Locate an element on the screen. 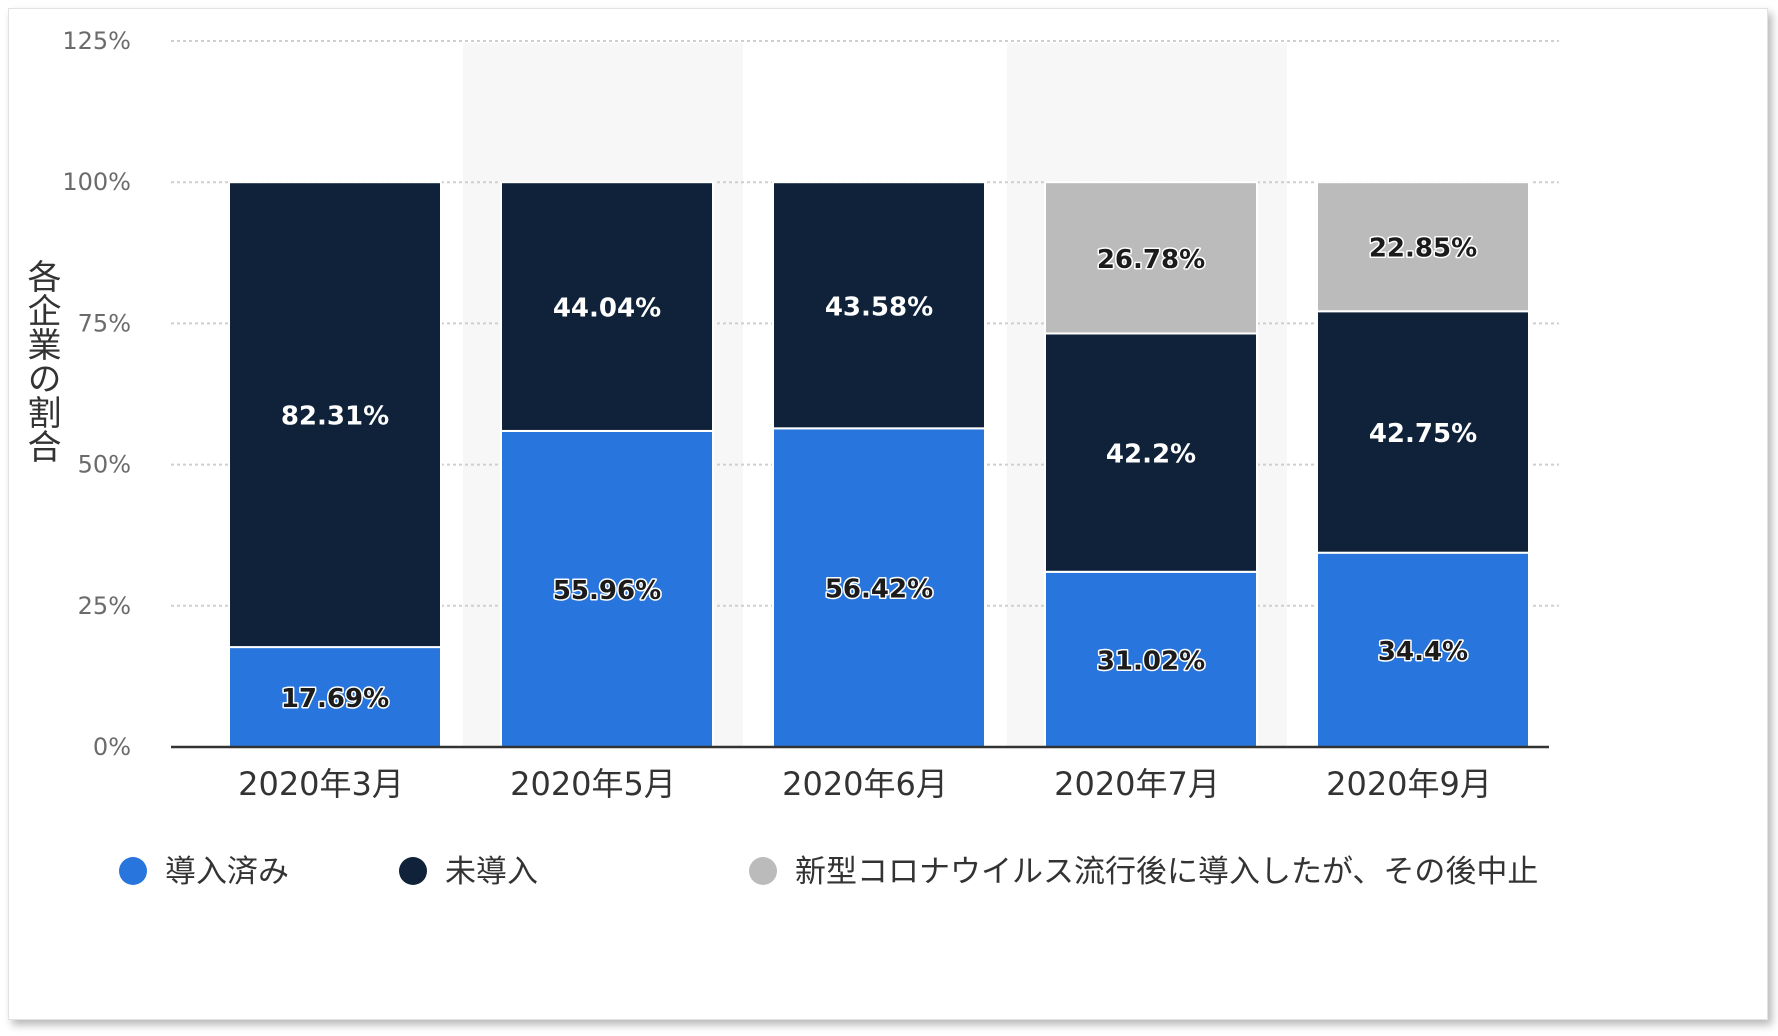 This screenshot has width=1778, height=1036. x-axis-categories: 2020年3月 2020年5月 2020年6月 2020年7月 2020年9月 is located at coordinates (865, 784).